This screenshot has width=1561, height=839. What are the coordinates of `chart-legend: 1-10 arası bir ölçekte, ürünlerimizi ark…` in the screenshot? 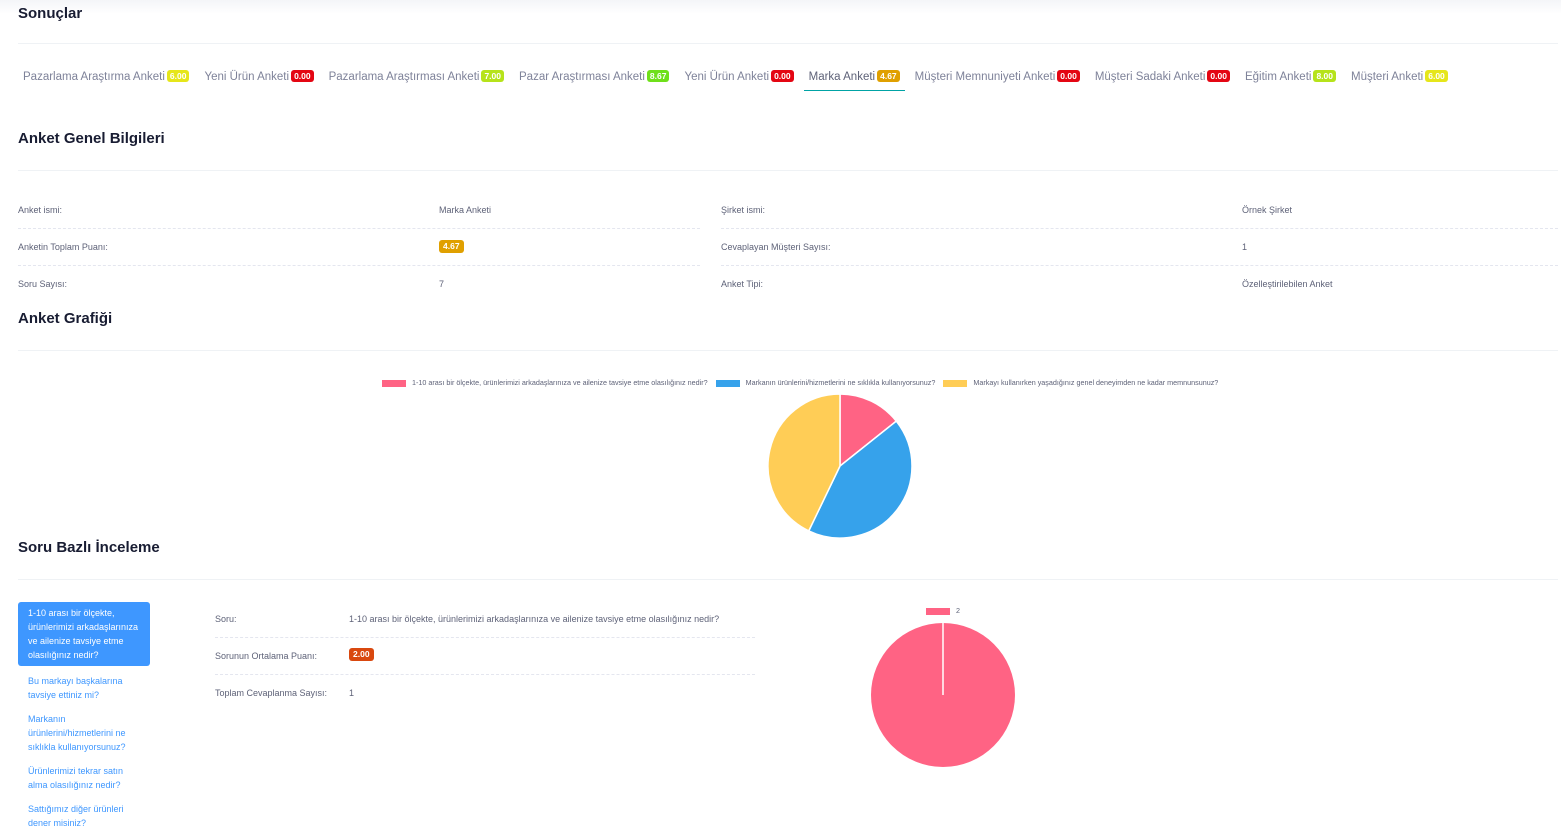 It's located at (800, 382).